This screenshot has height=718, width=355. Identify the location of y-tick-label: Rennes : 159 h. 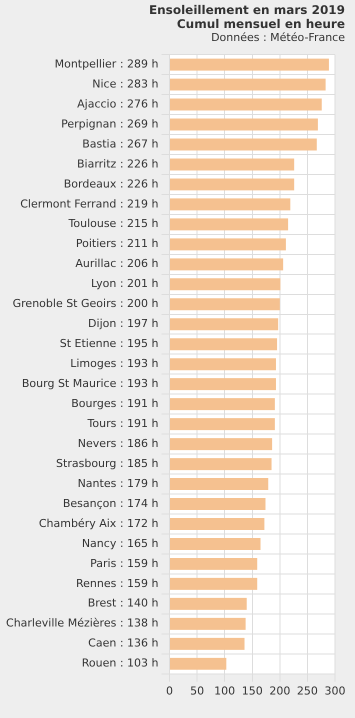
(117, 583).